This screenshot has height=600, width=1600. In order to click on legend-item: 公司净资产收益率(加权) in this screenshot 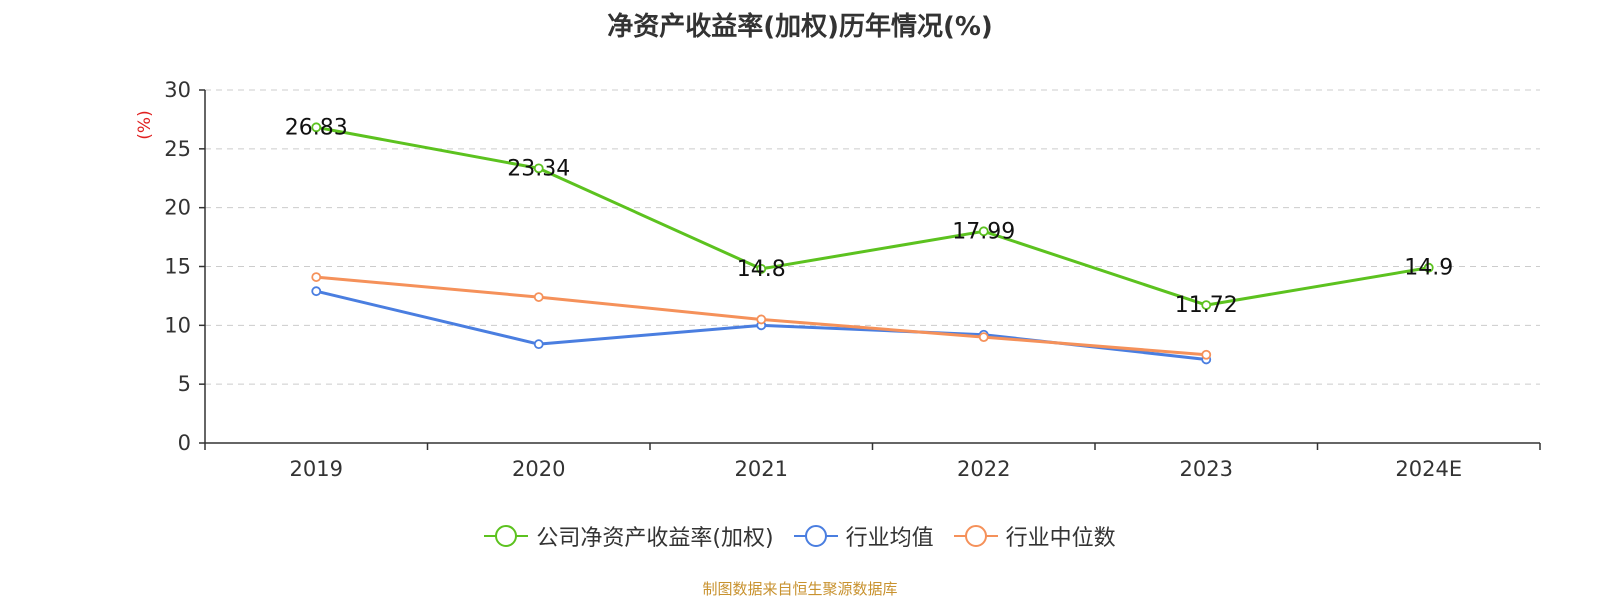, I will do `click(629, 536)`.